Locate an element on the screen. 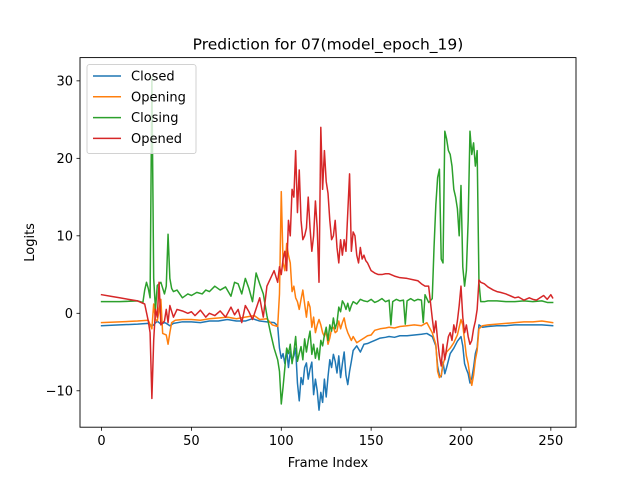 The height and width of the screenshot is (480, 640). y-axis: −10 0 10 20 30 is located at coordinates (63, 236).